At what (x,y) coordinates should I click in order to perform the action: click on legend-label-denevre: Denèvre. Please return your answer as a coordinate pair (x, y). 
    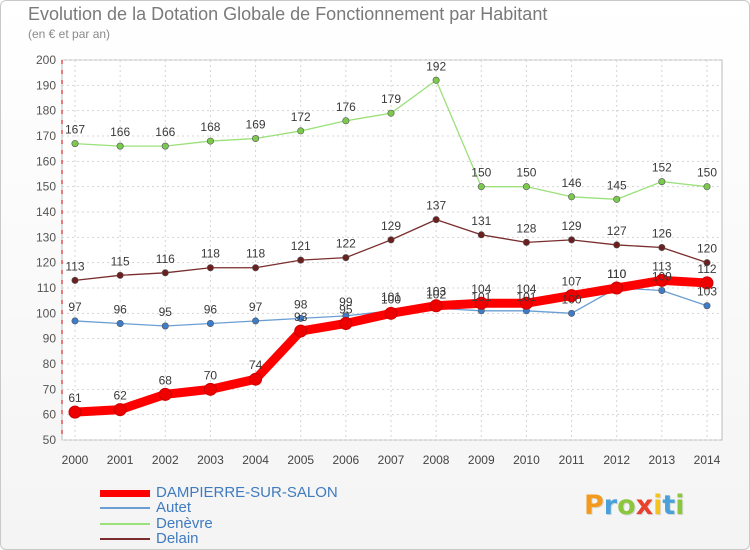
    Looking at the image, I should click on (184, 523).